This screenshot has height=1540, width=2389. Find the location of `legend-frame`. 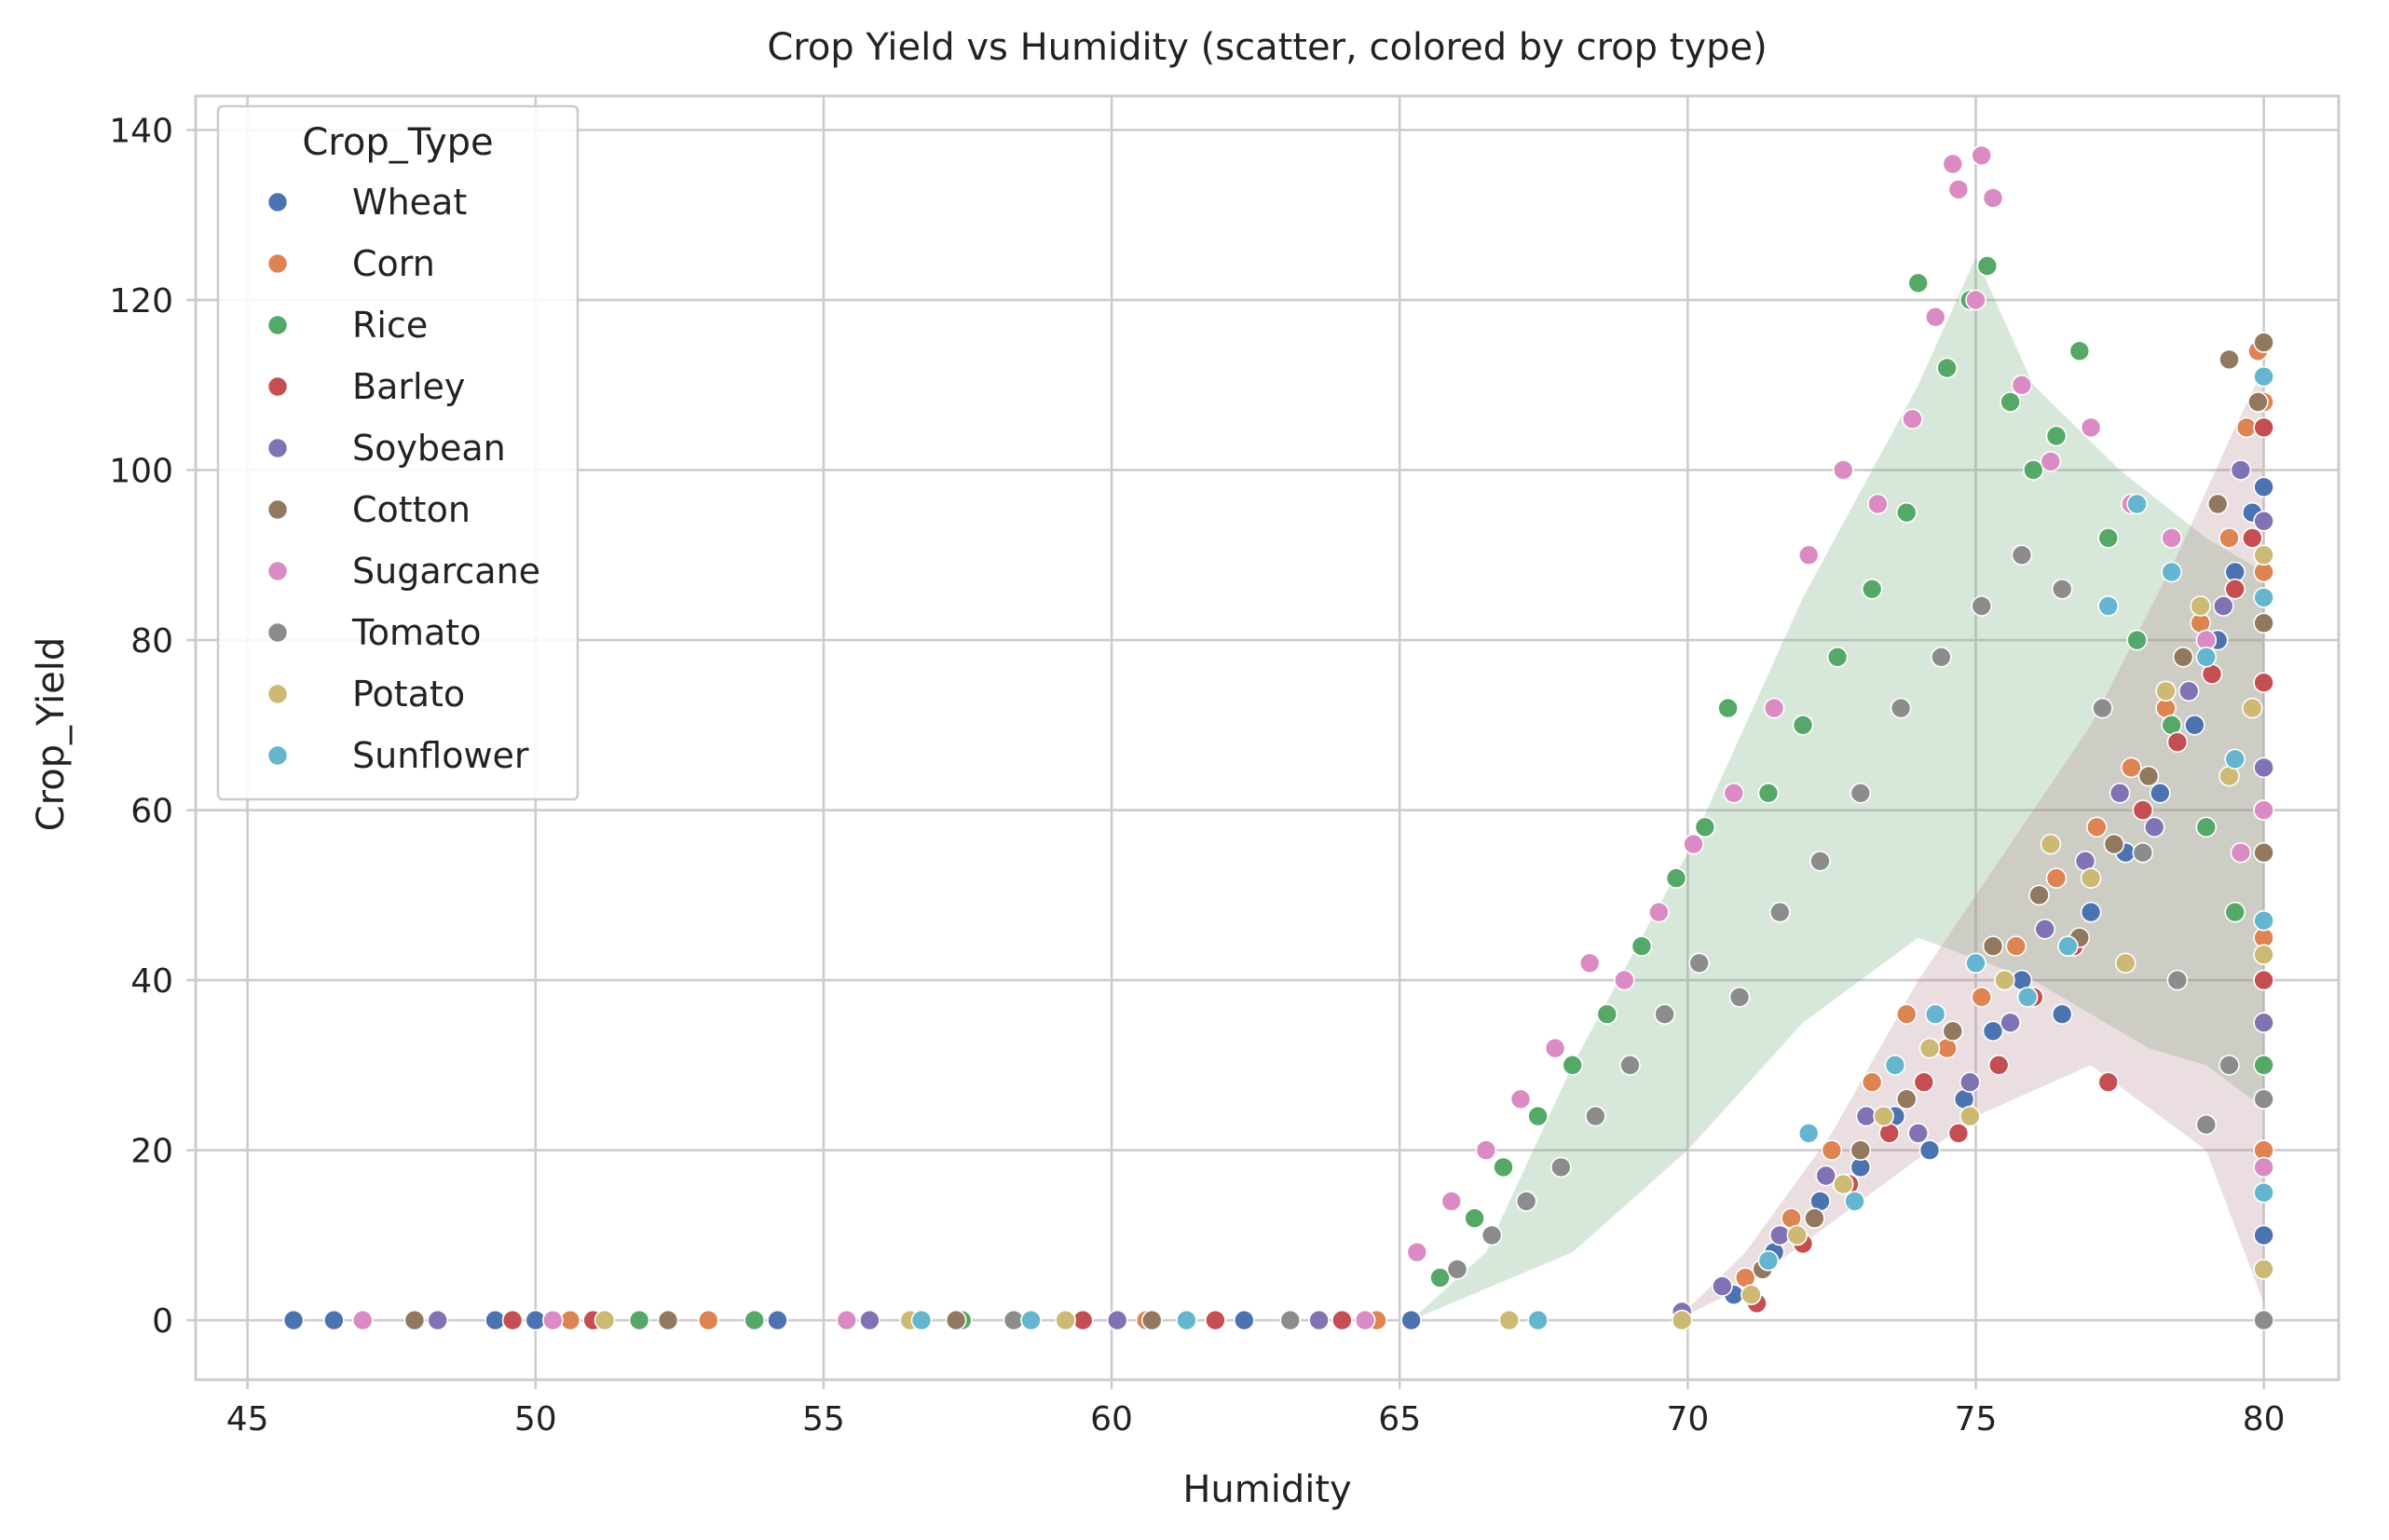

legend-frame is located at coordinates (398, 452).